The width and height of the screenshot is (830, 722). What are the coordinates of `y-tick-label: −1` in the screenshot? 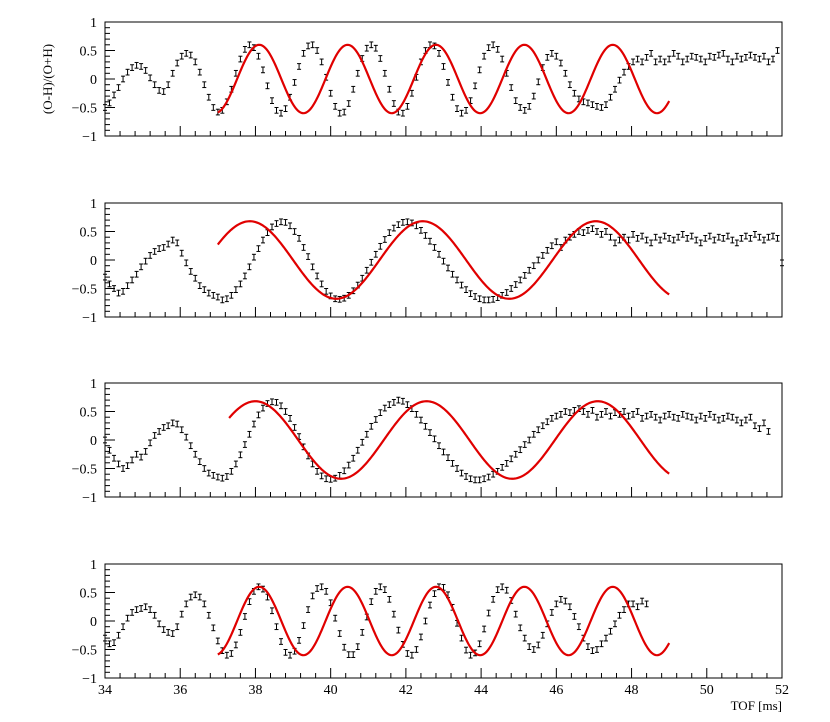 It's located at (89, 318).